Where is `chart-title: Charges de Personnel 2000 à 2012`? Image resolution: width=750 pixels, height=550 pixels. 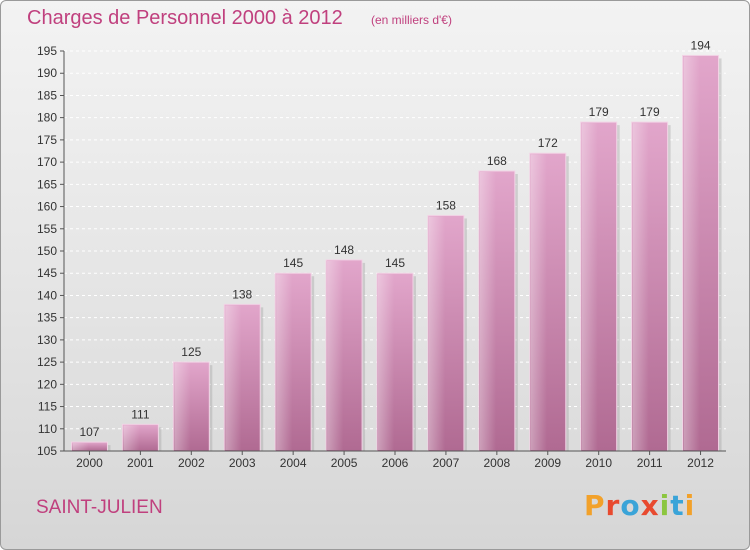
chart-title: Charges de Personnel 2000 à 2012 is located at coordinates (185, 18).